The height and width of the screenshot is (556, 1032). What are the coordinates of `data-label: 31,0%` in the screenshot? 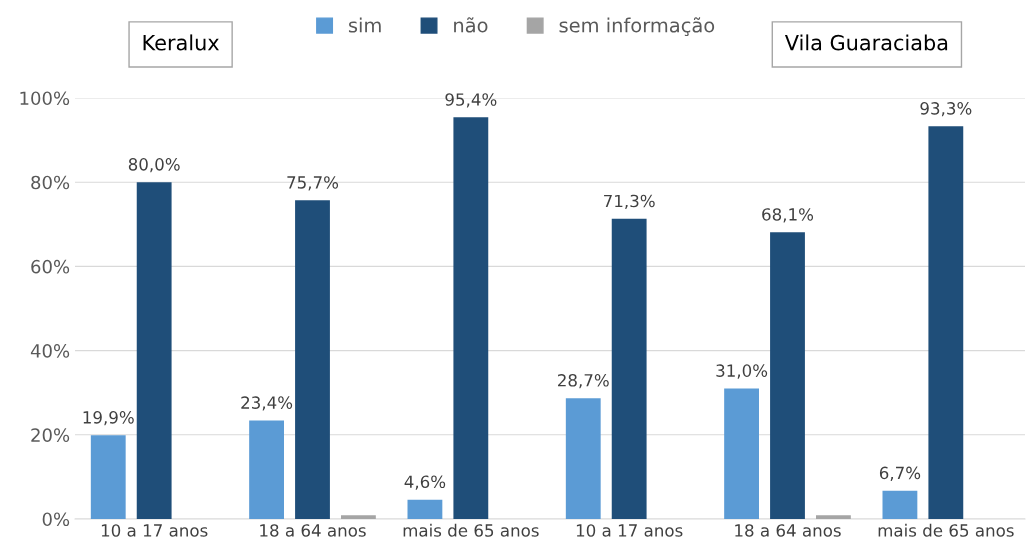 It's located at (742, 371).